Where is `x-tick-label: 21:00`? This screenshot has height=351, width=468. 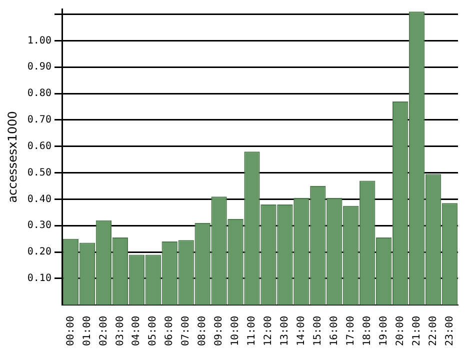 x-tick-label: 21:00 is located at coordinates (416, 331).